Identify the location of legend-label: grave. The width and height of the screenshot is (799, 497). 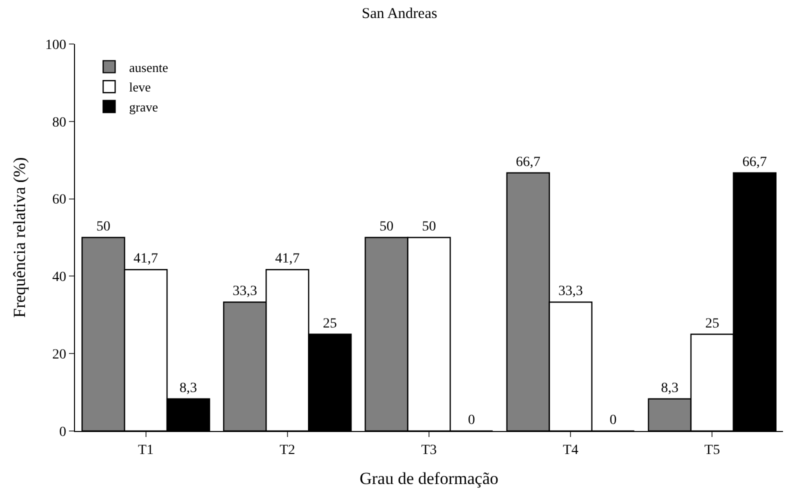
(143, 107).